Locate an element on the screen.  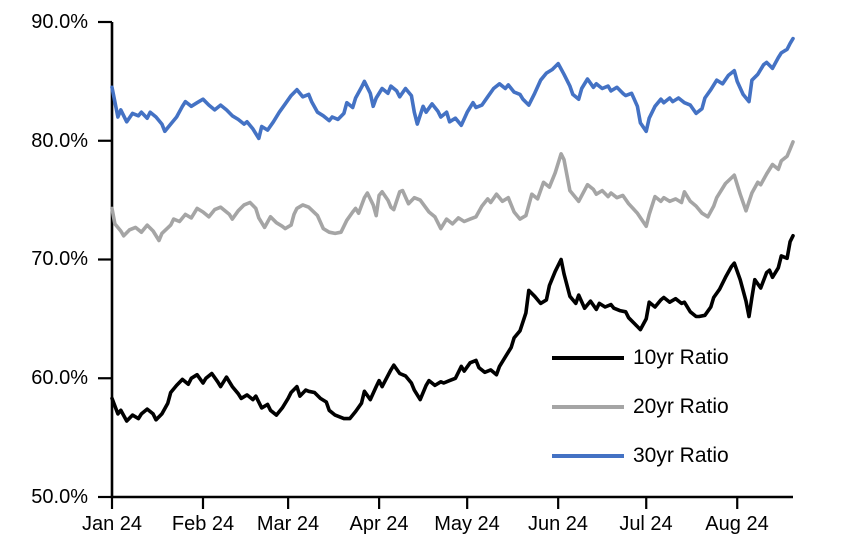
x-tick-label-aug: Aug 24 is located at coordinates (737, 524).